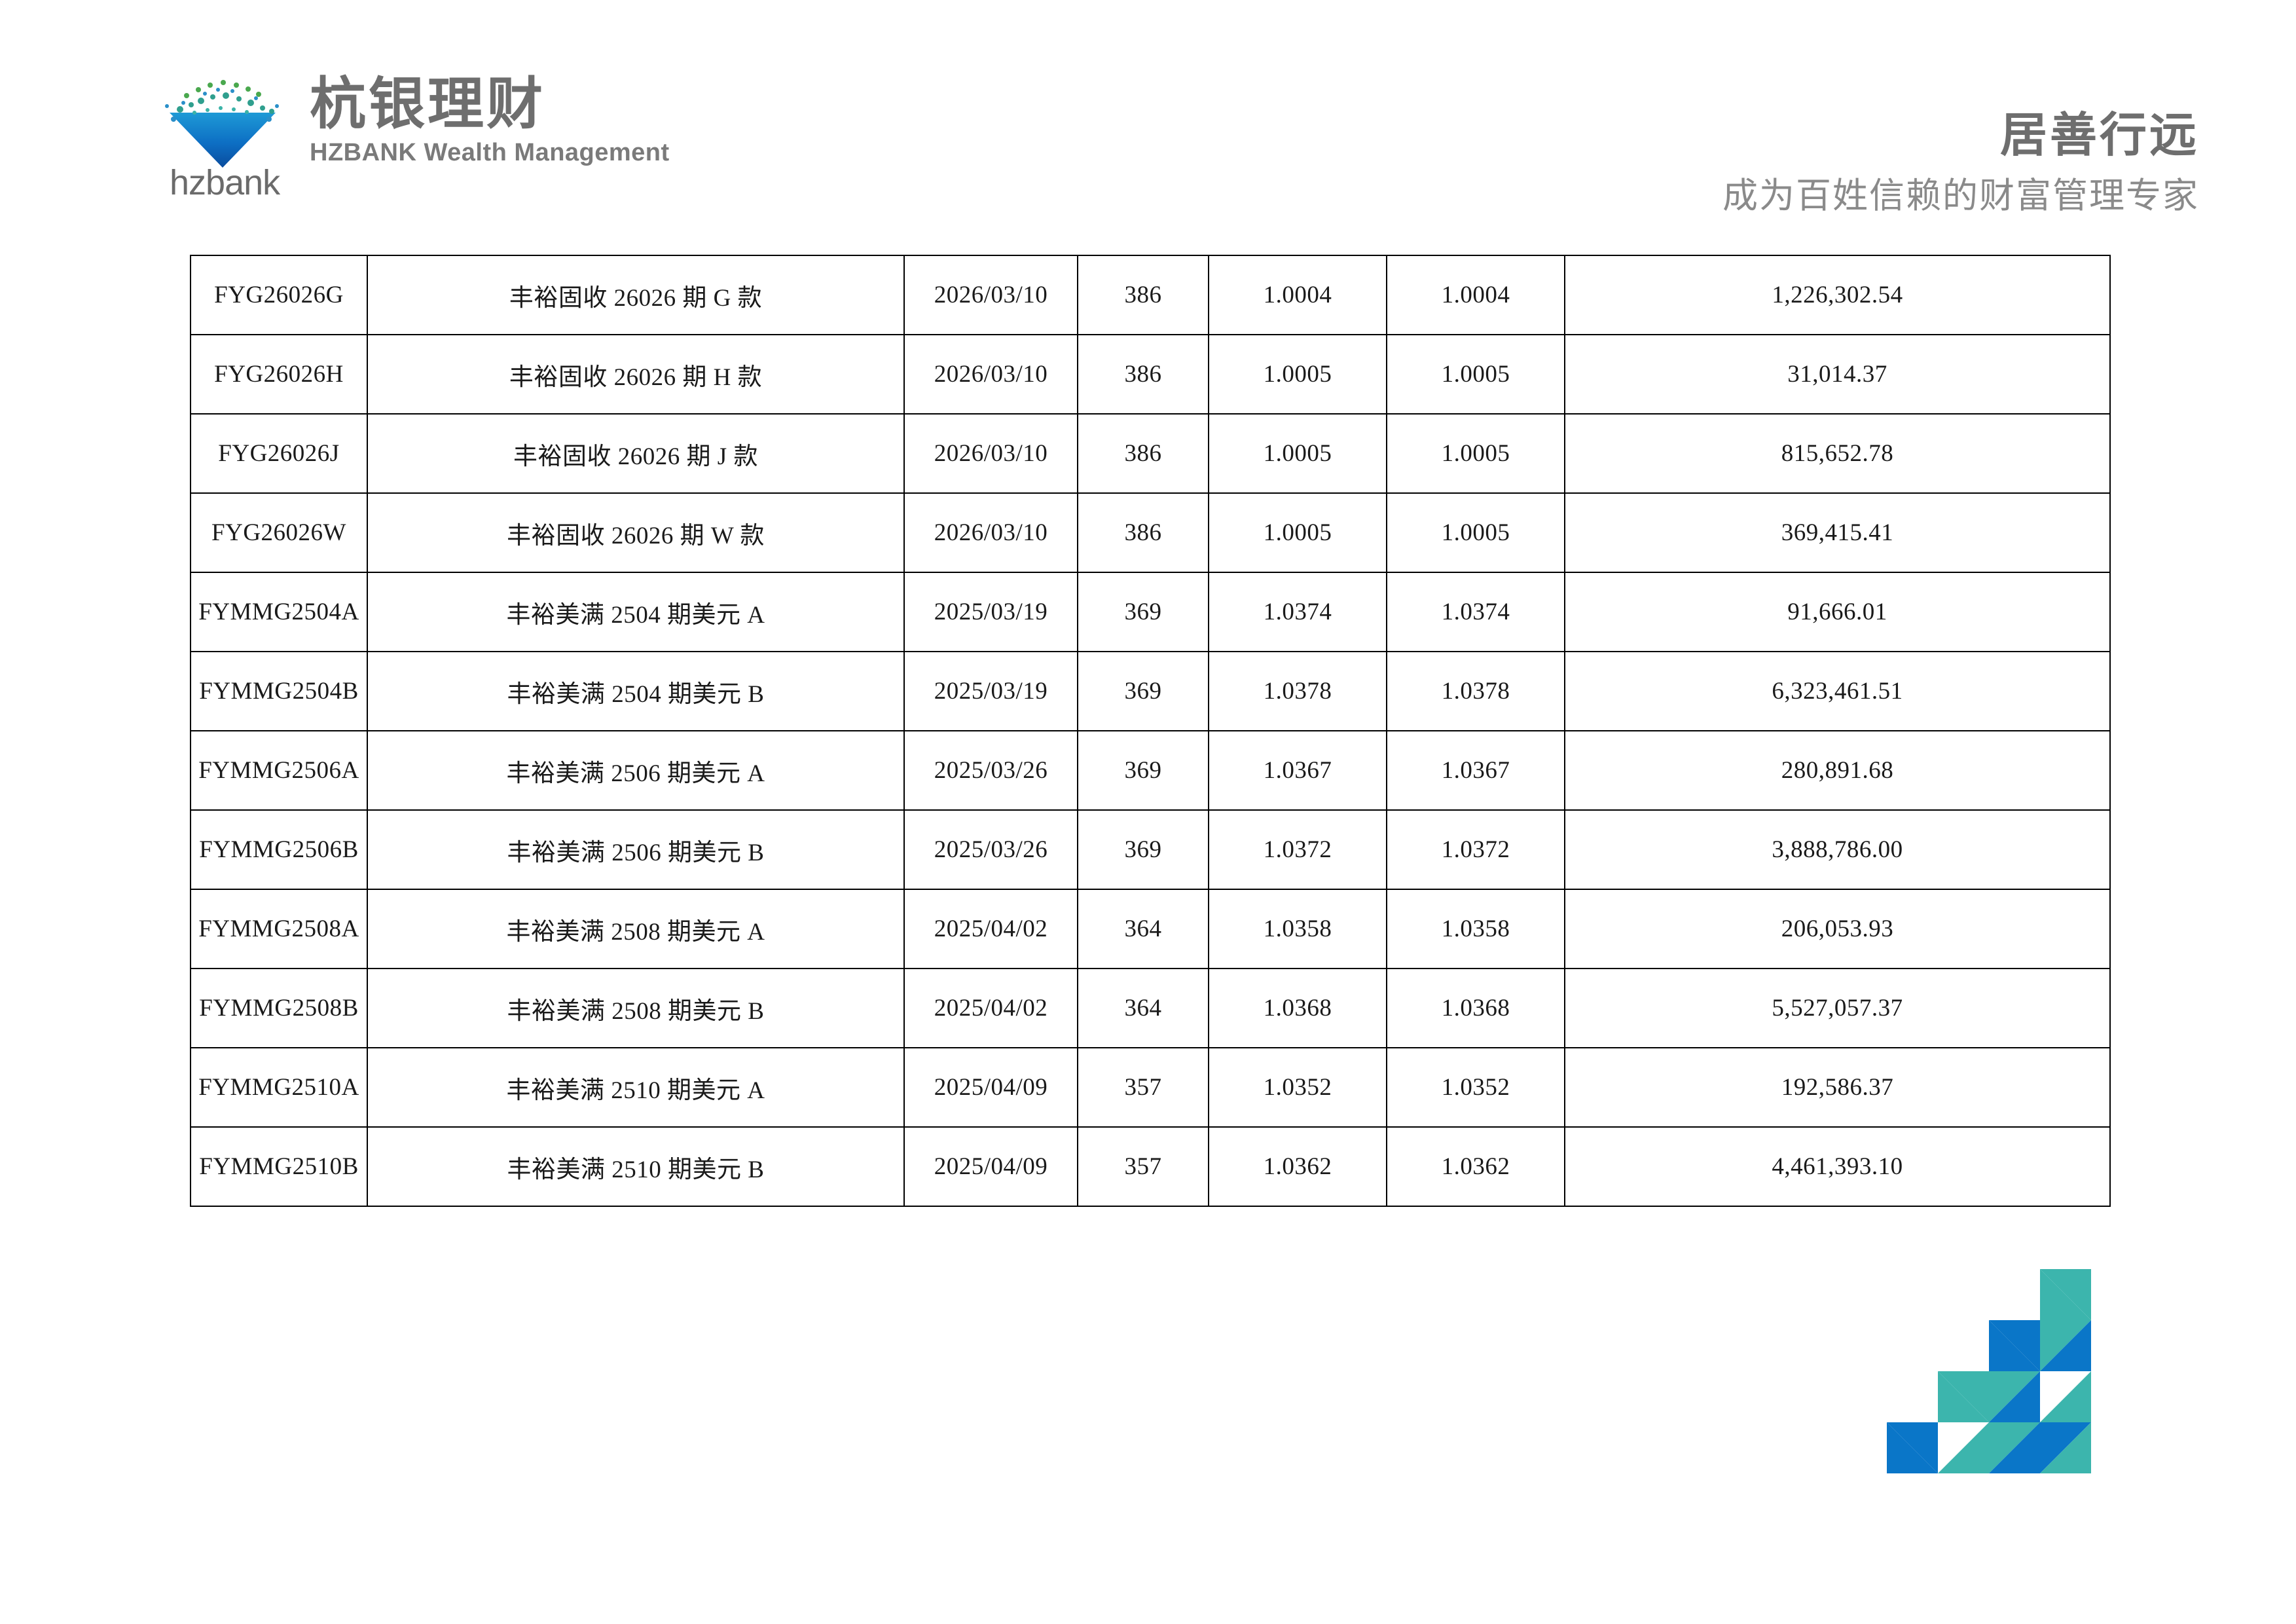  Describe the element at coordinates (1837, 691) in the screenshot. I see `cell-amount: 6,323,461.51` at that location.